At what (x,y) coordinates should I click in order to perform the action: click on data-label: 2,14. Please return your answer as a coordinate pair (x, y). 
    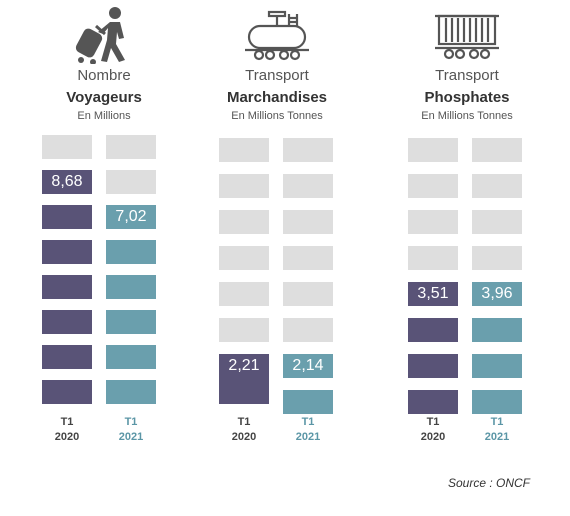
    Looking at the image, I should click on (308, 365).